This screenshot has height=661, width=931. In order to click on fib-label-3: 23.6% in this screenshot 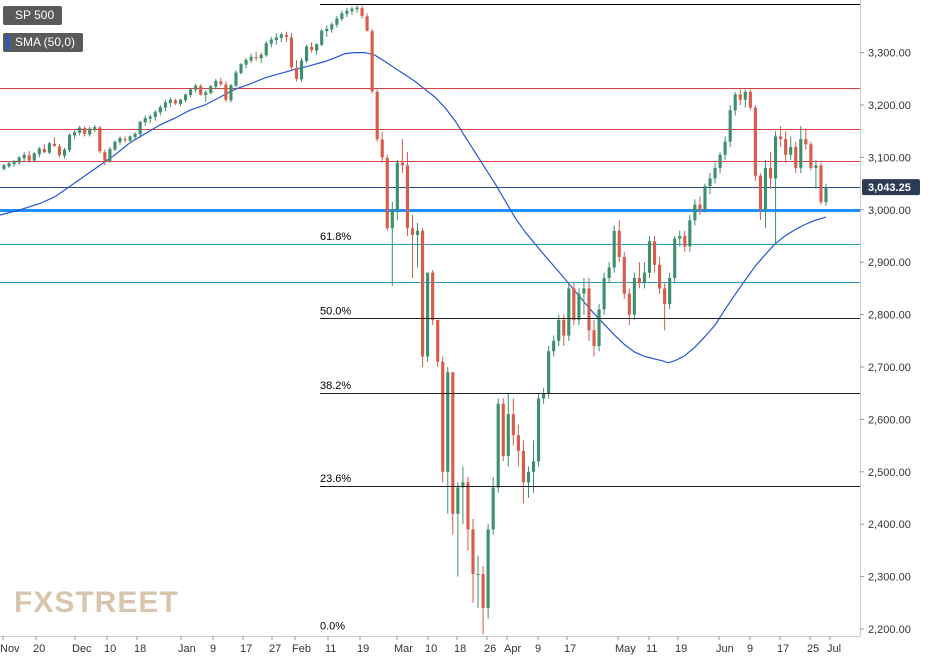, I will do `click(335, 479)`.